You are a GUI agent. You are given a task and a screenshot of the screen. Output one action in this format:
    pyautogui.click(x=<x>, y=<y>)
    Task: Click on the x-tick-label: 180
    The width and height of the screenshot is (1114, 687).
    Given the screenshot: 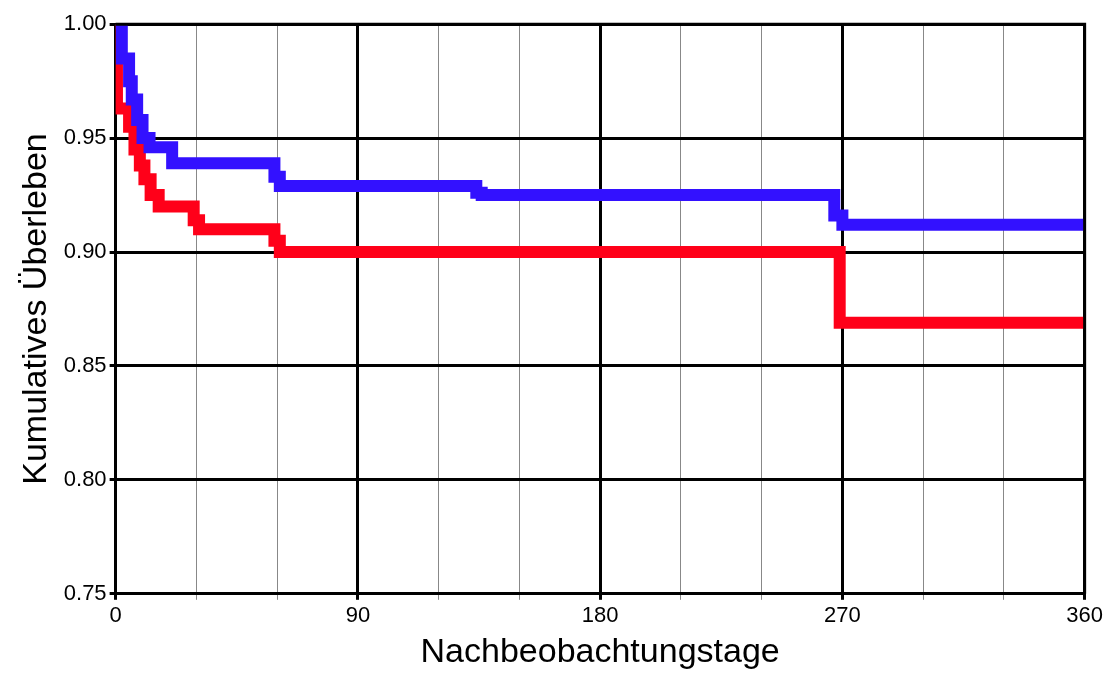 What is the action you would take?
    pyautogui.click(x=600, y=615)
    